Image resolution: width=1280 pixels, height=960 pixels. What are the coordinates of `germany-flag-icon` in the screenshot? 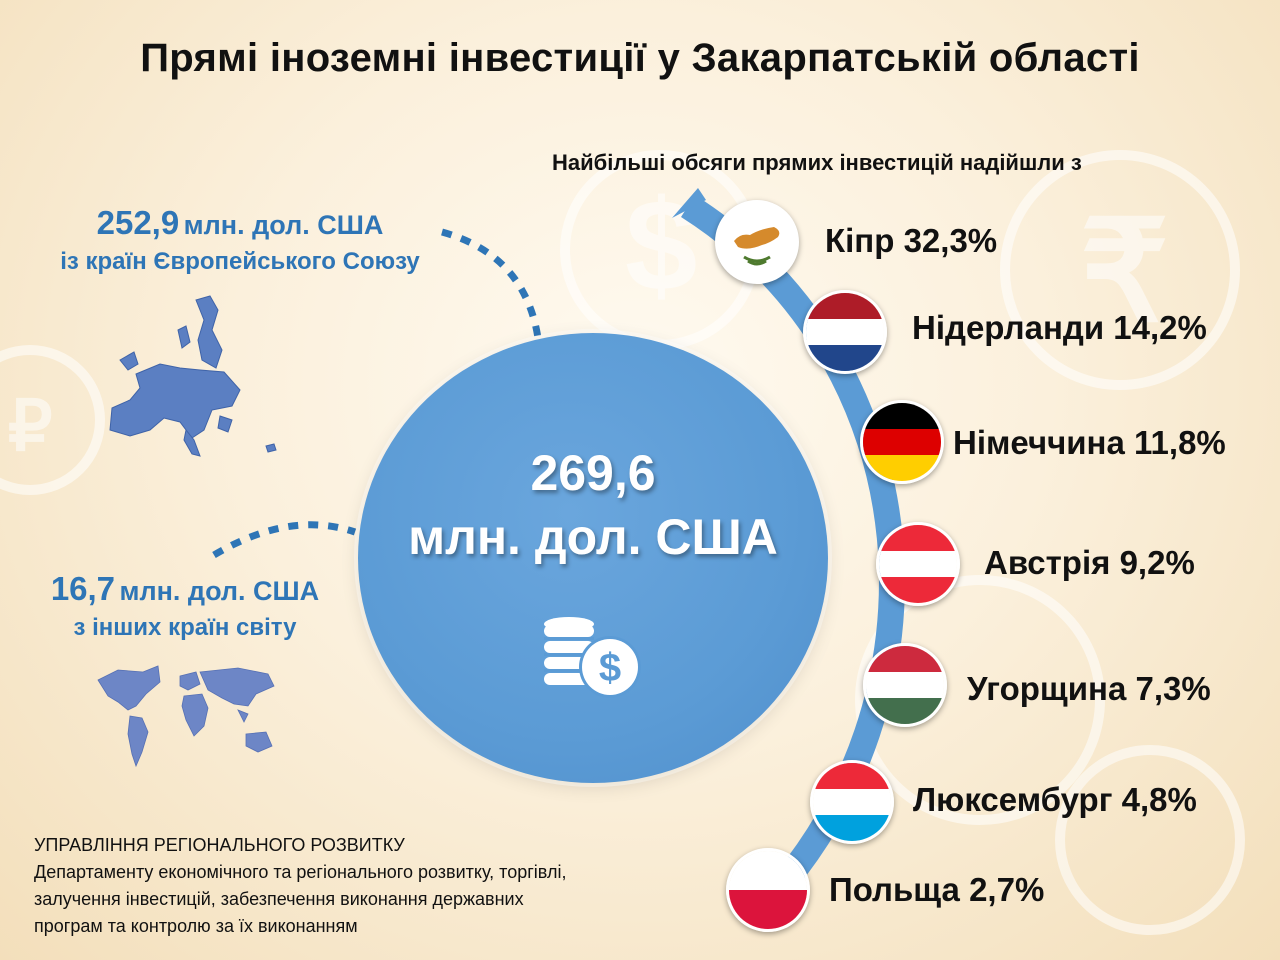 It's located at (902, 442).